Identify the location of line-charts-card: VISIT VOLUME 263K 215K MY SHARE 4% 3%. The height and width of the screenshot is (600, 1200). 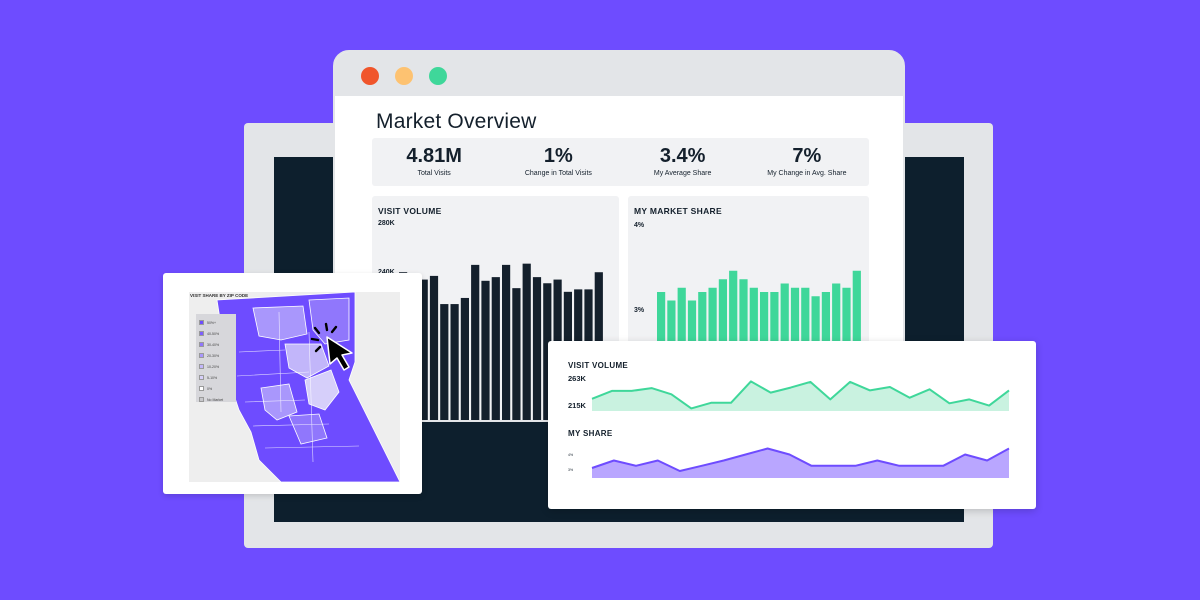
(792, 425).